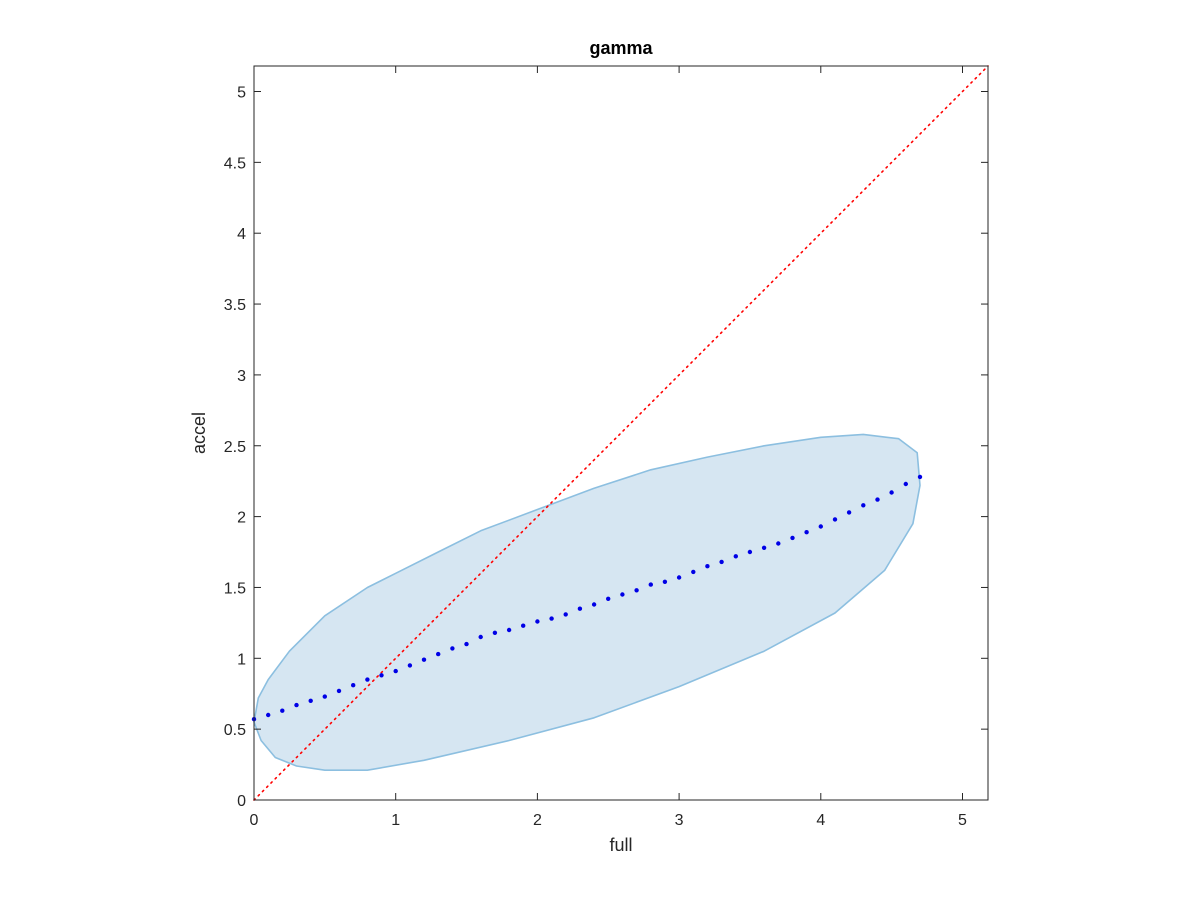 Image resolution: width=1200 pixels, height=900 pixels. Describe the element at coordinates (235, 163) in the screenshot. I see `y-tick-label: 4.5` at that location.